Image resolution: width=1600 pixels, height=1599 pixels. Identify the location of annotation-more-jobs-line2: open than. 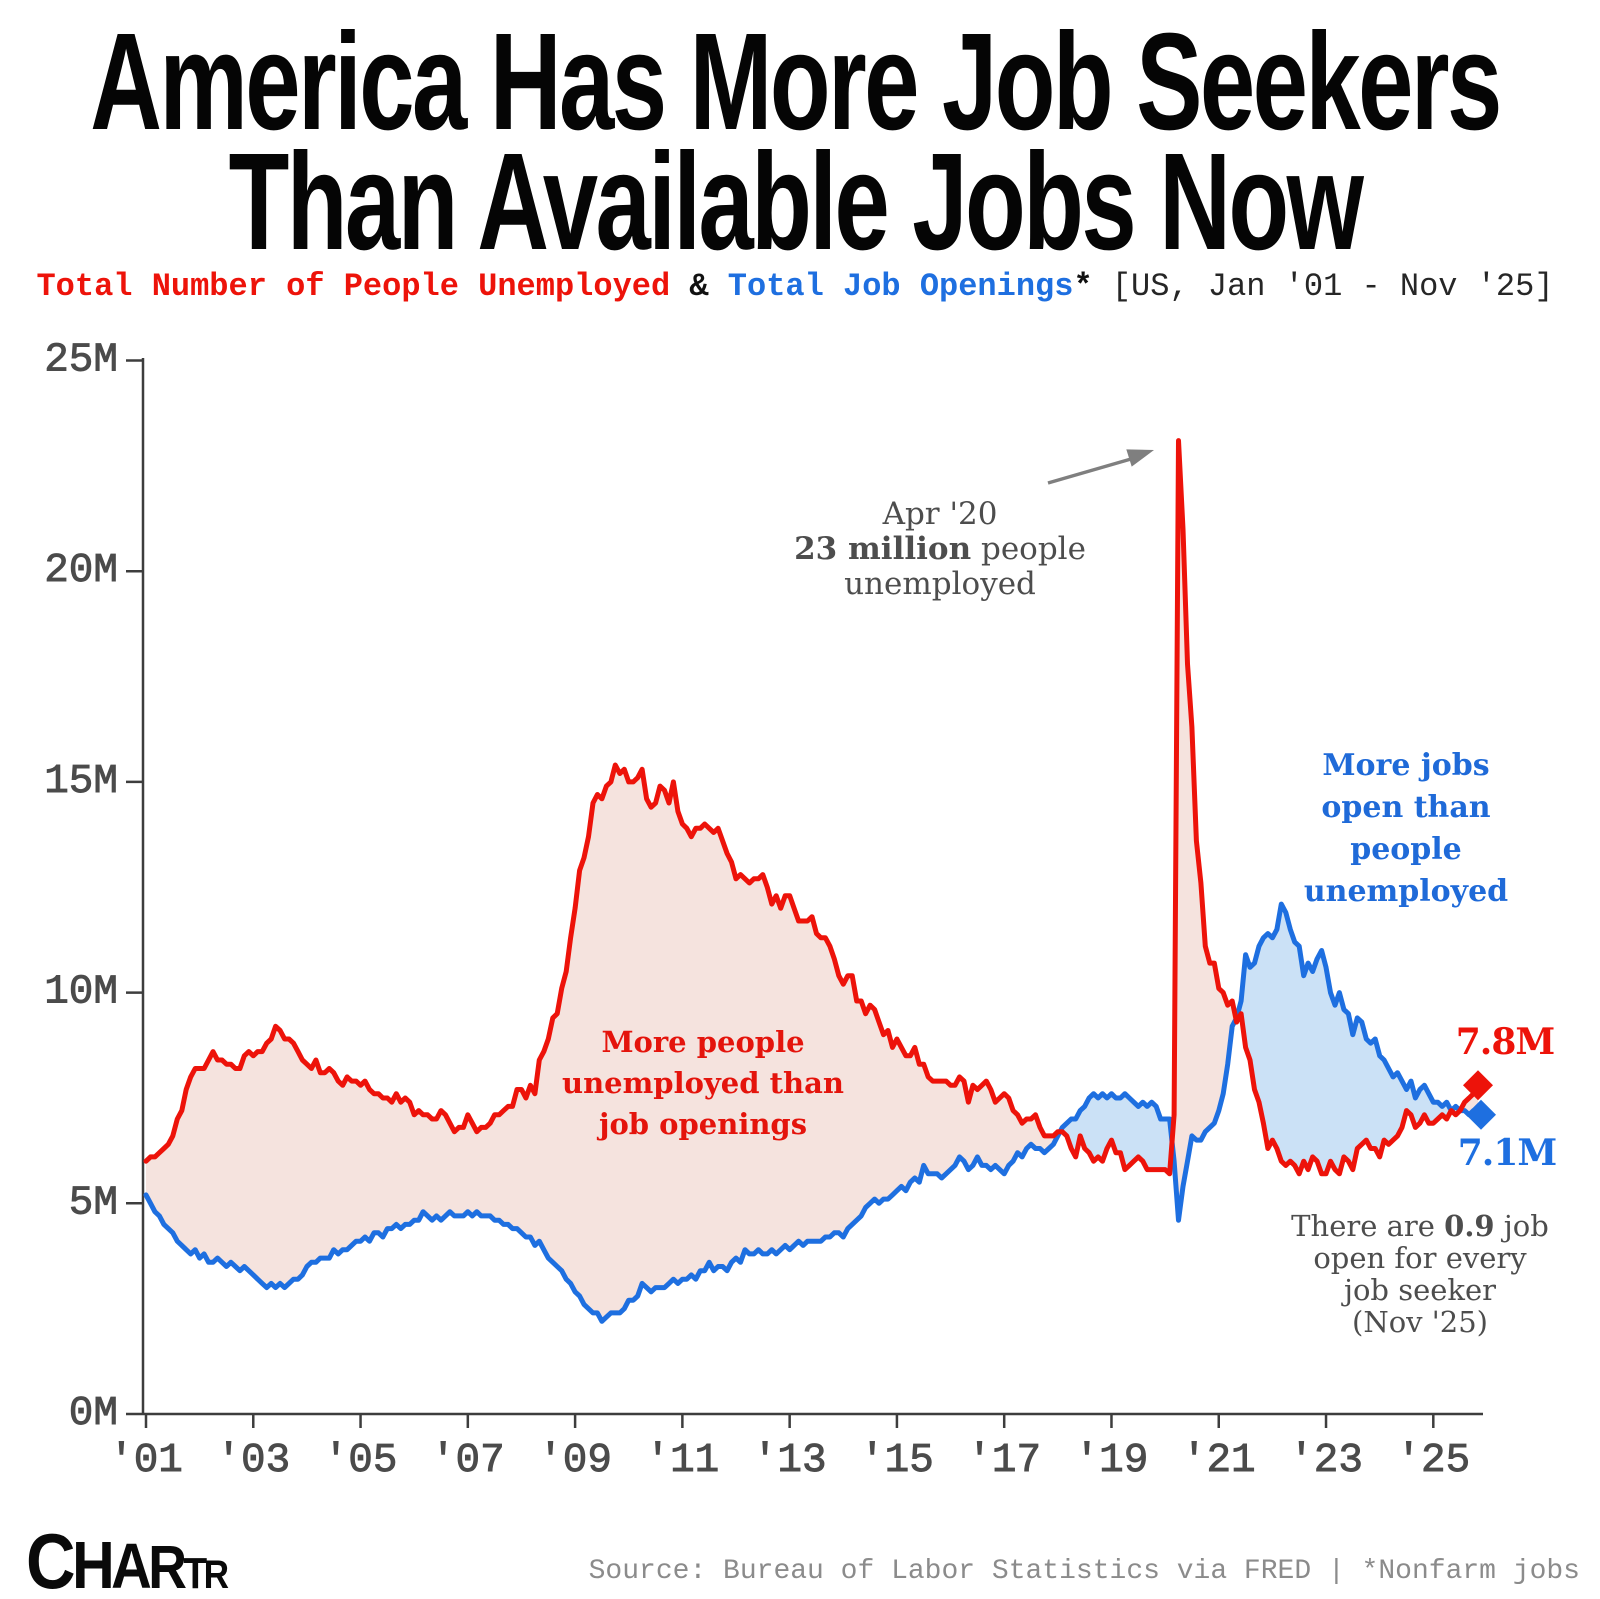
(1406, 807).